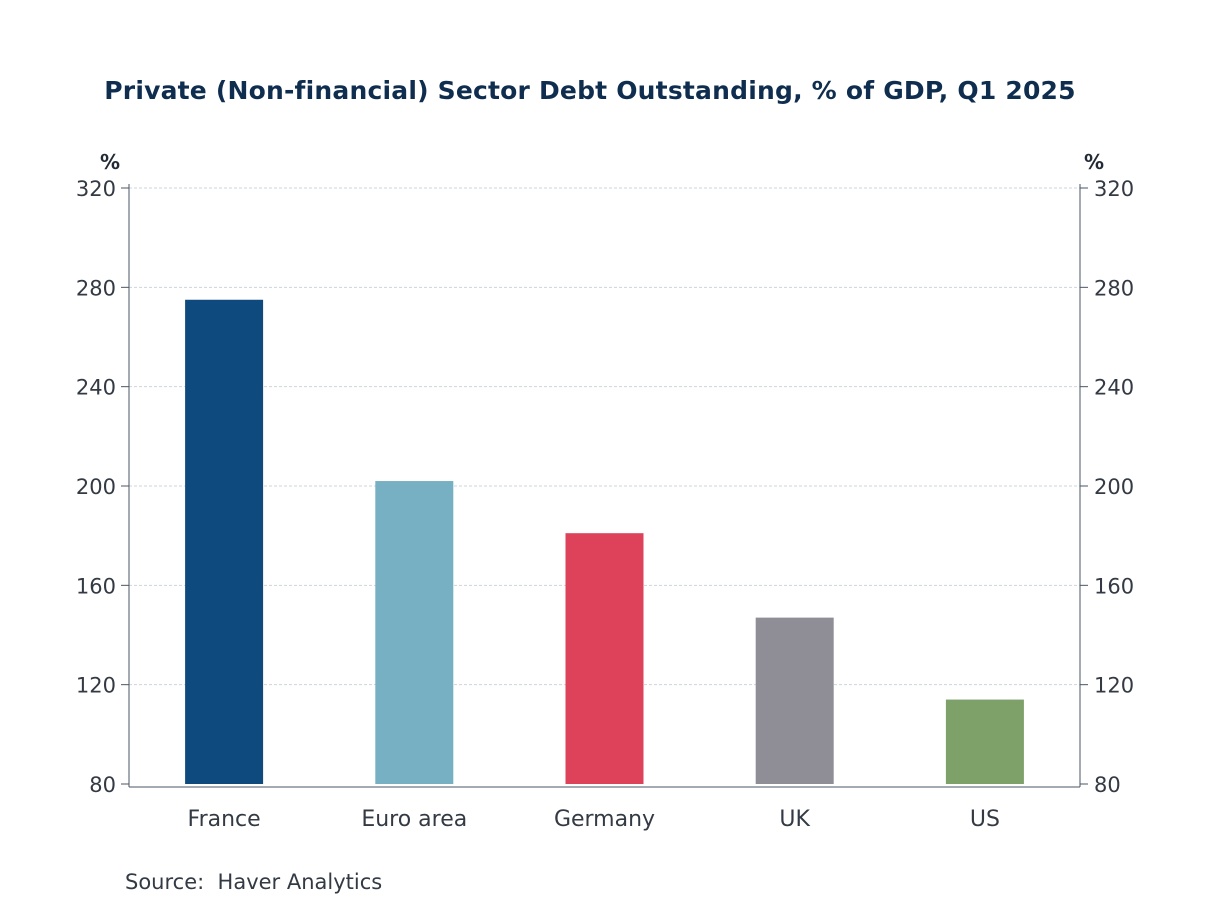  I want to click on bar-euro-area, so click(414, 632).